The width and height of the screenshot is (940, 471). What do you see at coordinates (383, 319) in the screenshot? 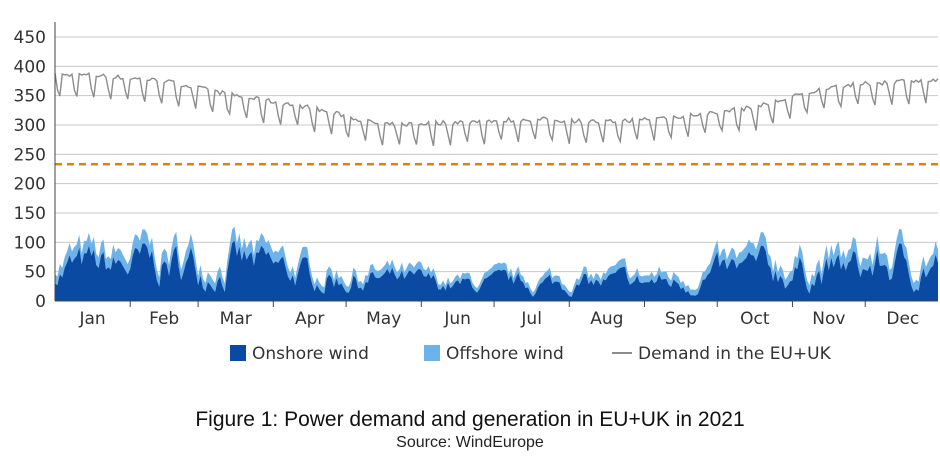
I see `x-tick-label-may: May` at bounding box center [383, 319].